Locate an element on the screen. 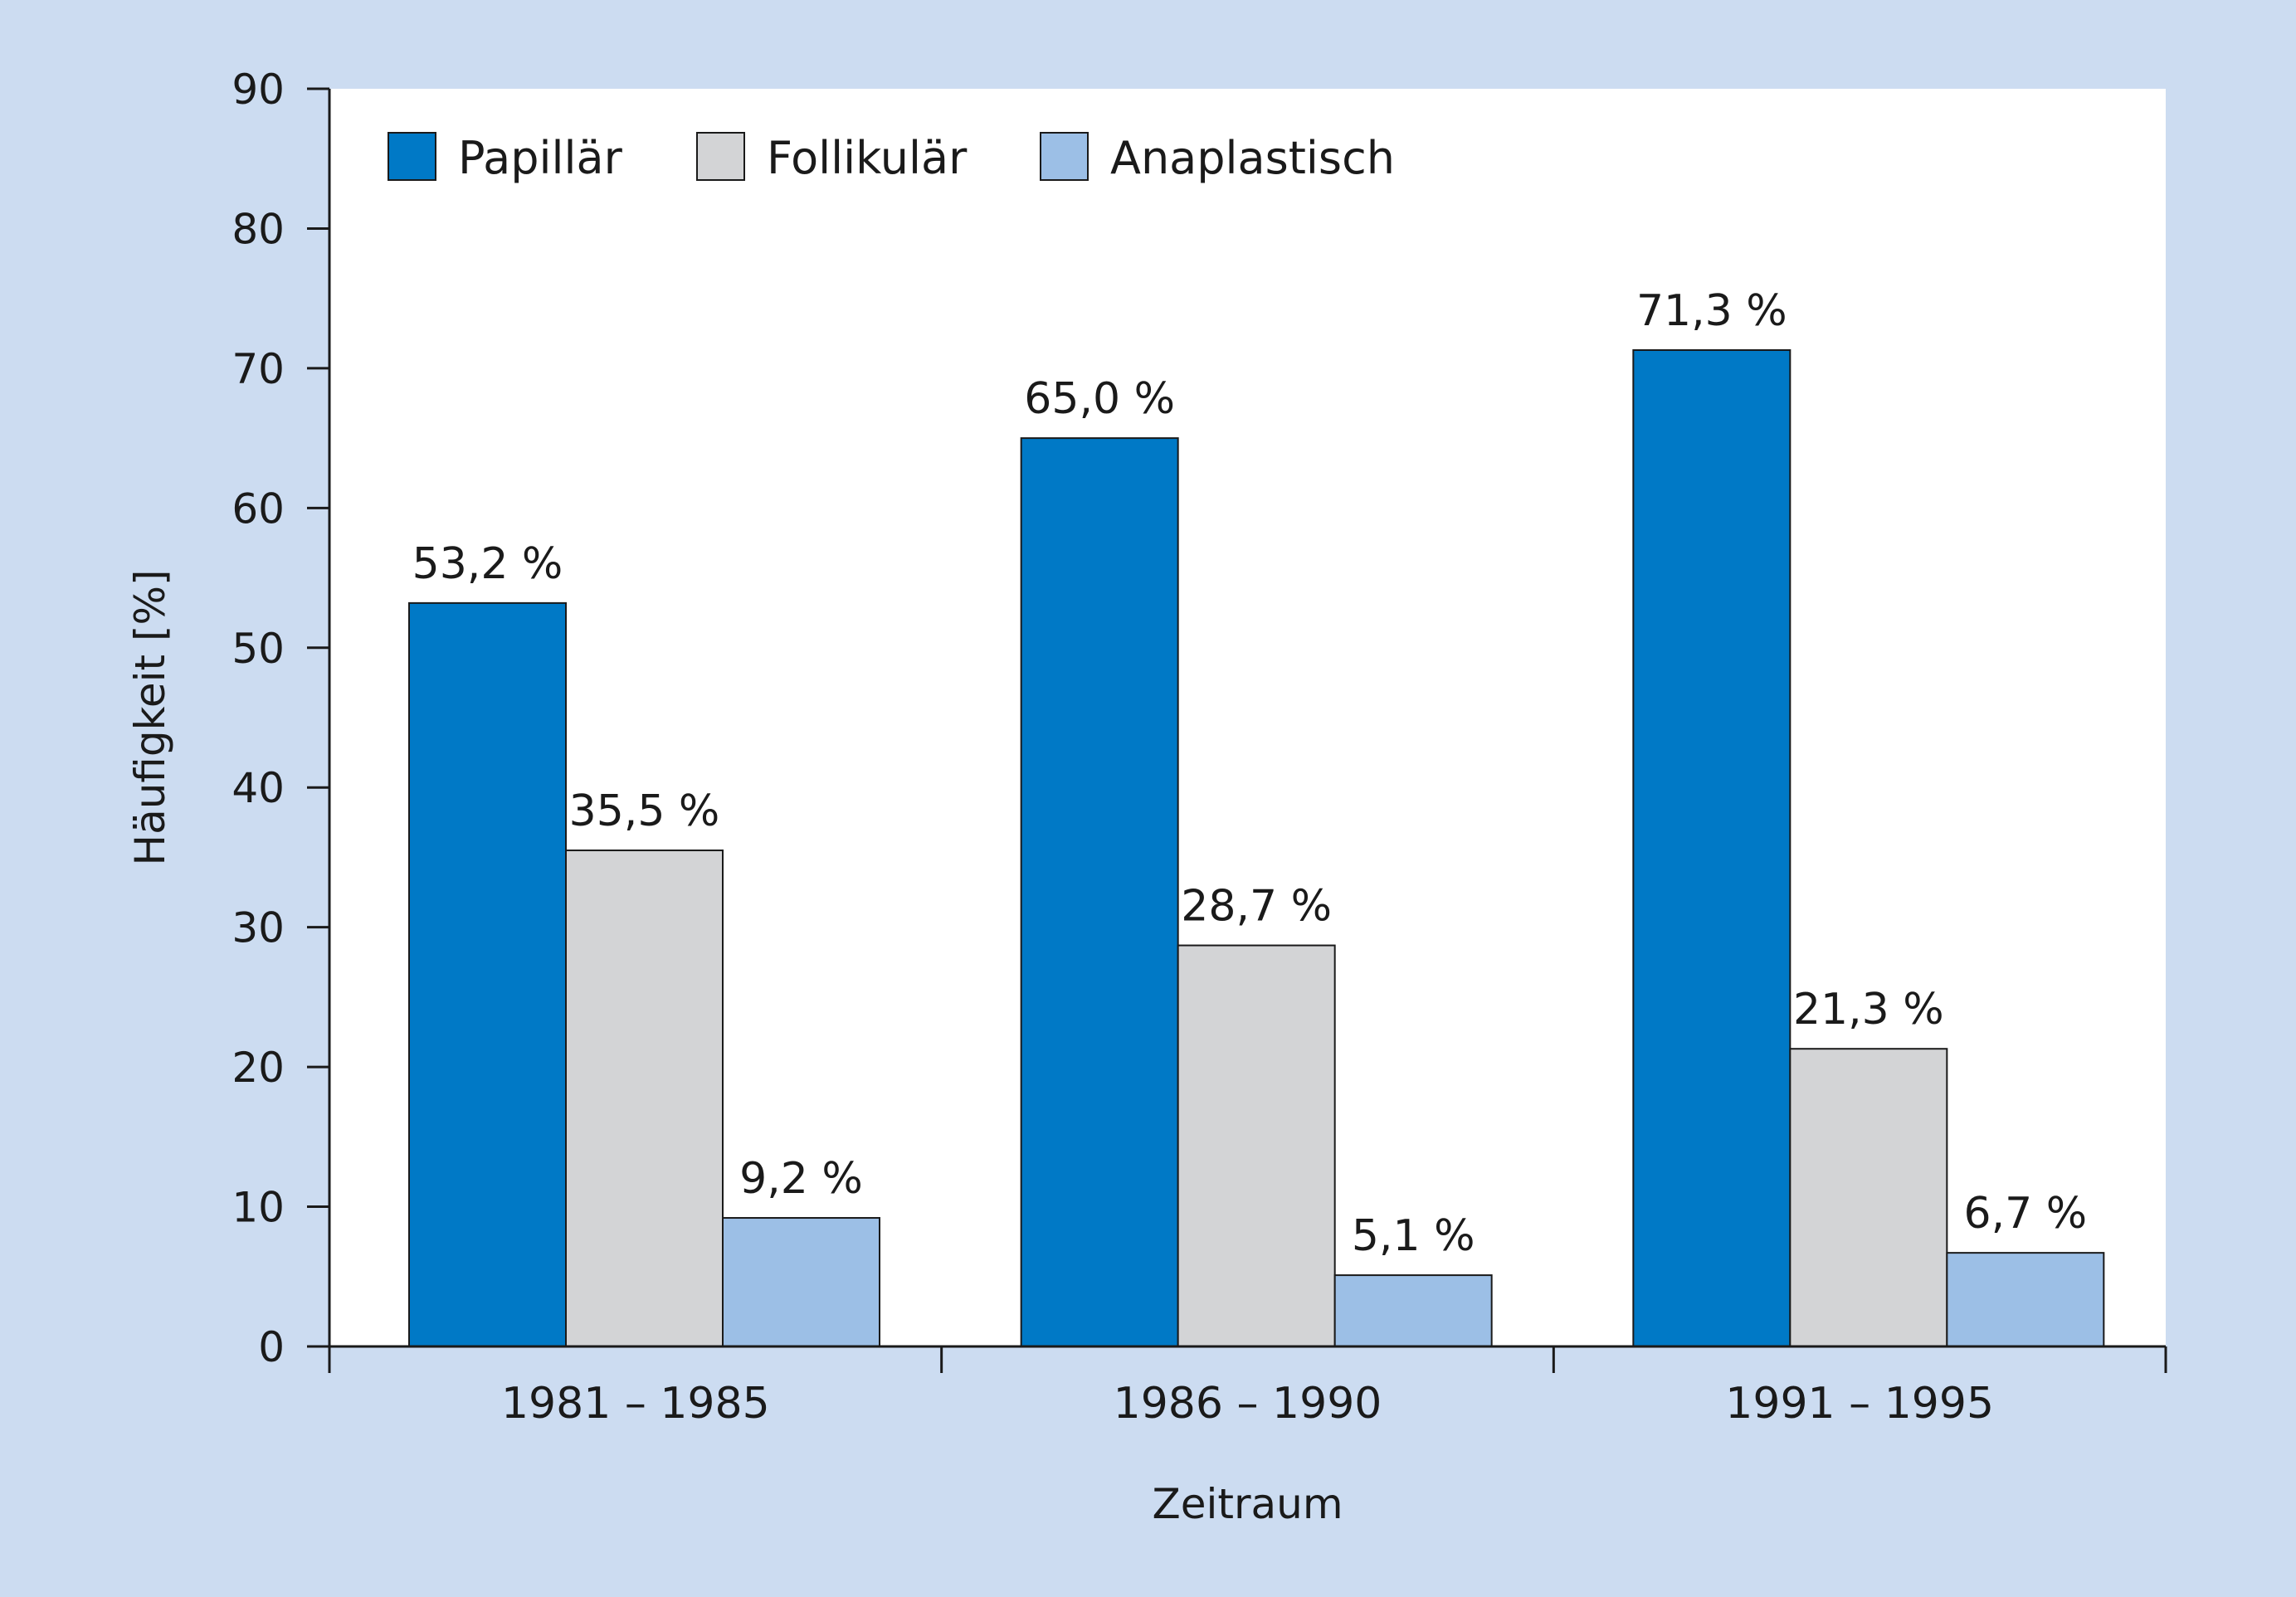 This screenshot has height=1597, width=2296. legend-swatch-anaplastisch is located at coordinates (1064, 156).